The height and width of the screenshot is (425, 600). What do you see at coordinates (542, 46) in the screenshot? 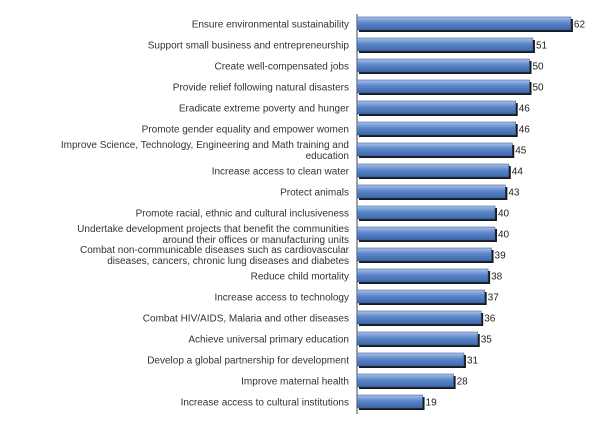
I see `value-label: 51` at bounding box center [542, 46].